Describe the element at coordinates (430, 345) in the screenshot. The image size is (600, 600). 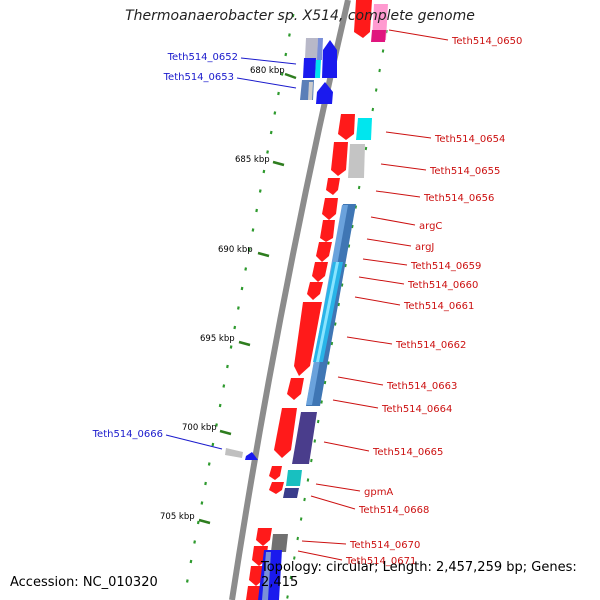
I see `gene-label: Teth514_0662` at that location.